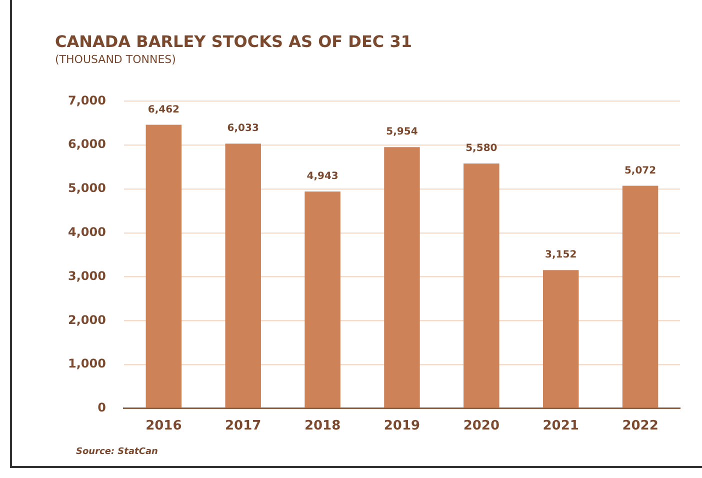 The image size is (702, 478). Describe the element at coordinates (640, 426) in the screenshot. I see `x-tick-label: 2022` at that location.